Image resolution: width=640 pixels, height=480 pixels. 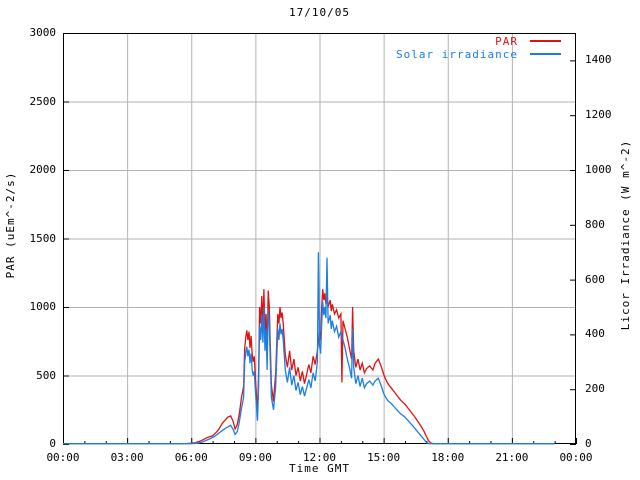 I want to click on y-left-tick-label: 0, so click(x=52, y=443).